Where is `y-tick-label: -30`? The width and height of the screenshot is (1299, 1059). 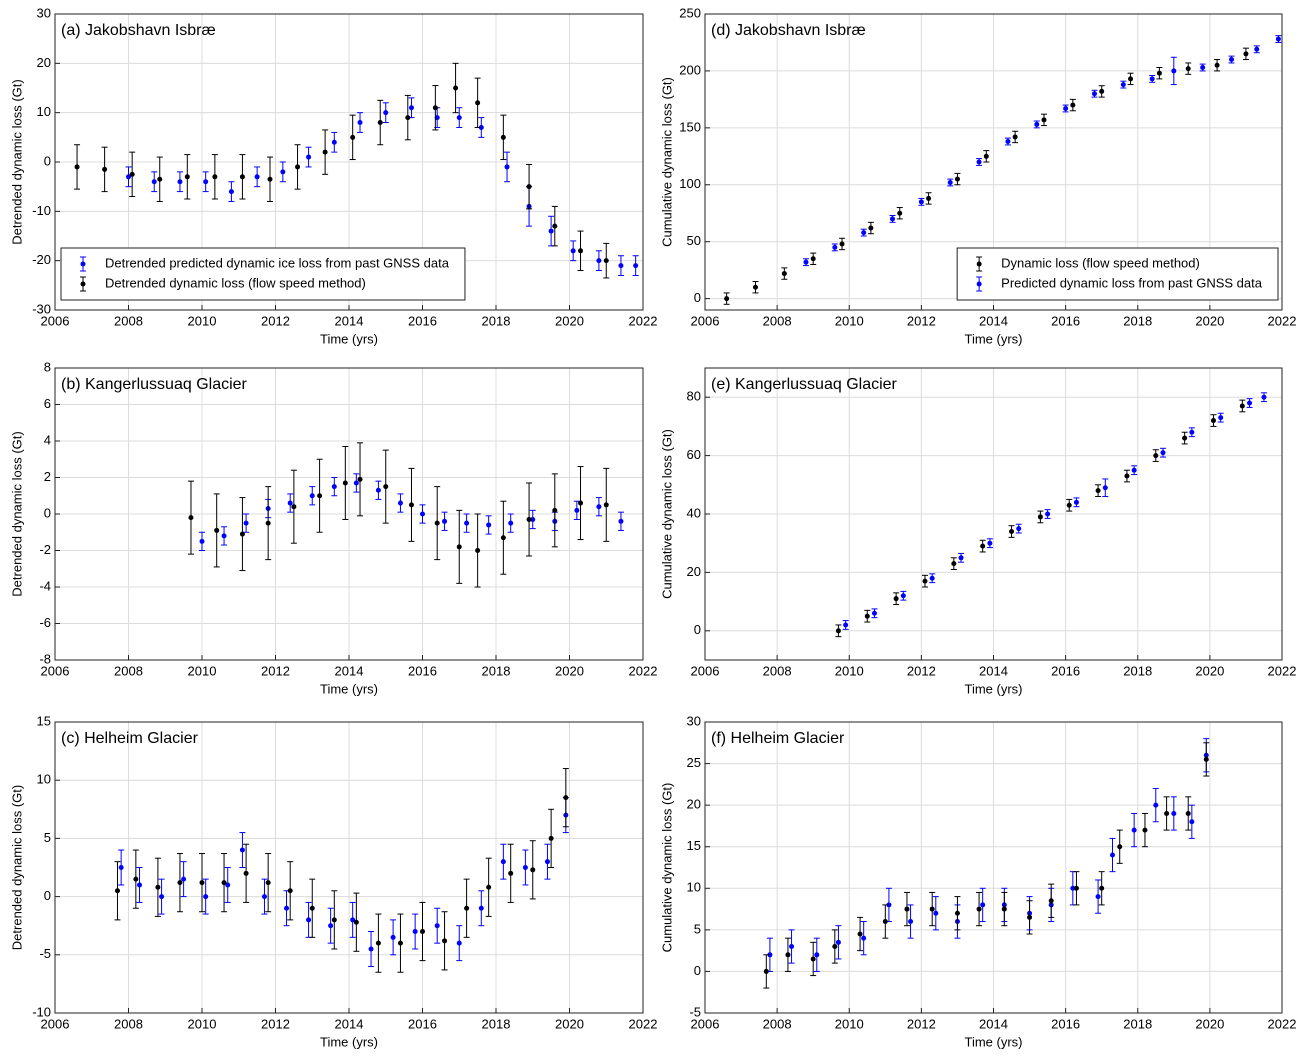 y-tick-label: -30 is located at coordinates (41, 308).